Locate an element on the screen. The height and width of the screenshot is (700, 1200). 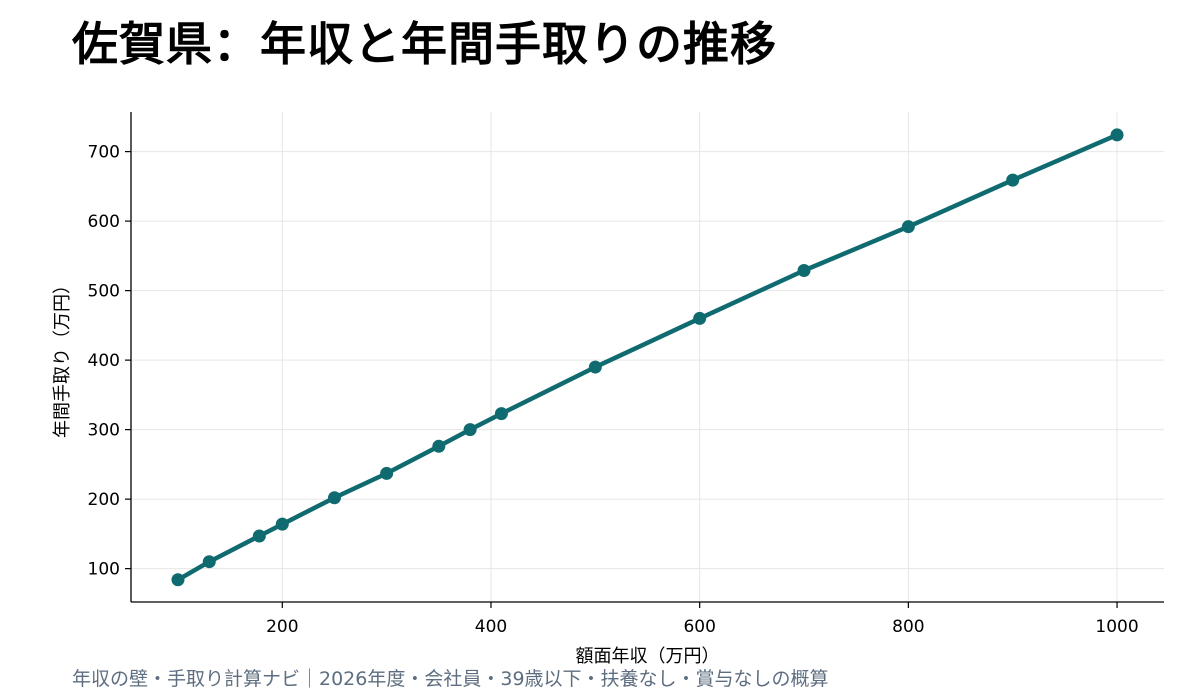
x-tick-label: 600 is located at coordinates (699, 627).